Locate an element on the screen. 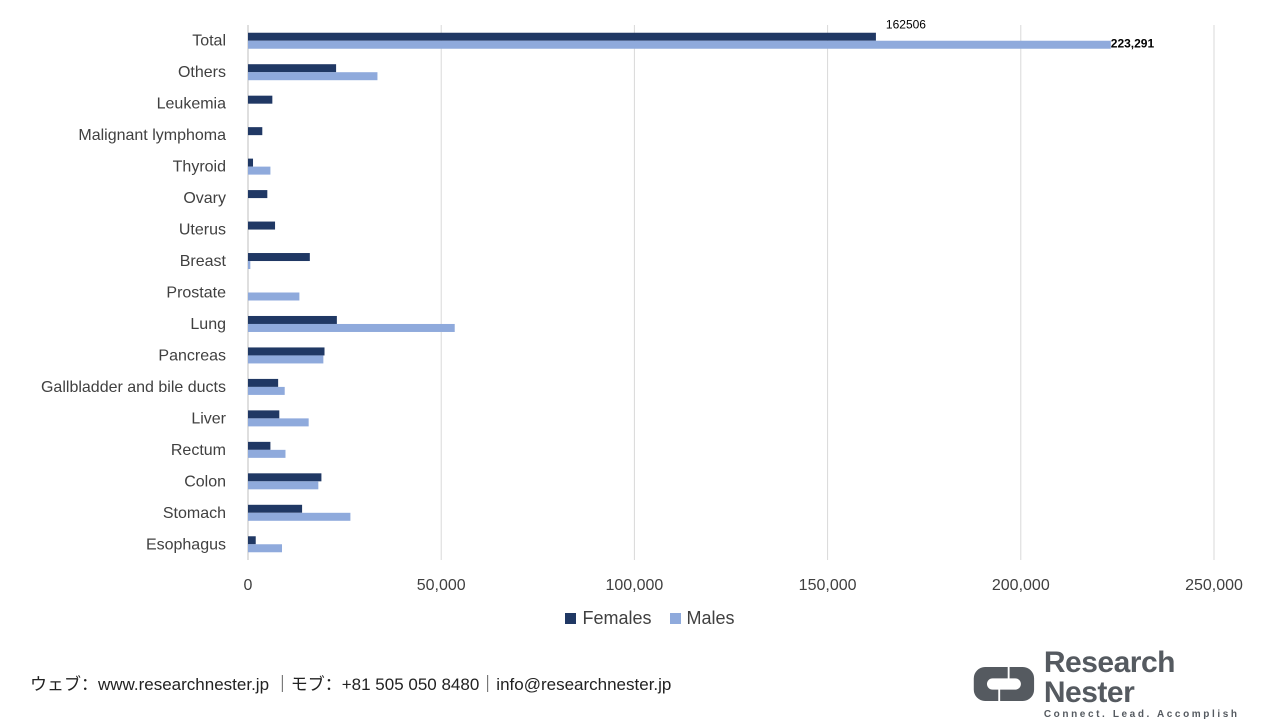 Image resolution: width=1280 pixels, height=720 pixels. category-label: Rectum is located at coordinates (198, 450).